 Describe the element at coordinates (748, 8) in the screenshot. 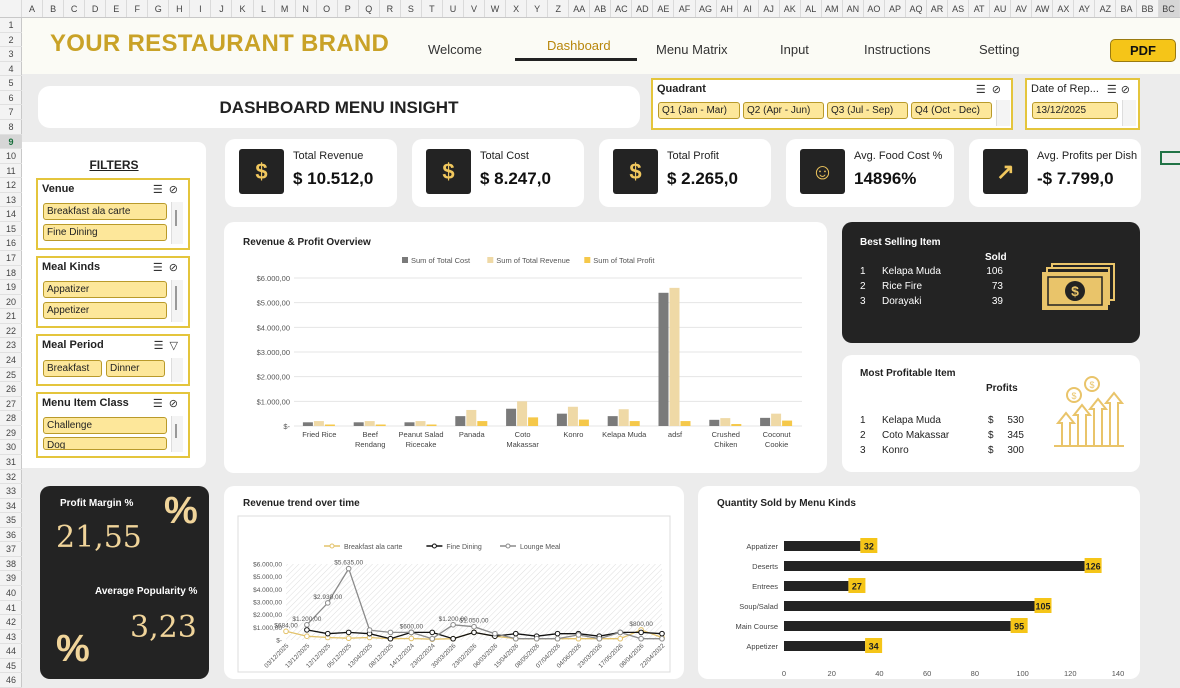

I see `column-header: AI` at that location.